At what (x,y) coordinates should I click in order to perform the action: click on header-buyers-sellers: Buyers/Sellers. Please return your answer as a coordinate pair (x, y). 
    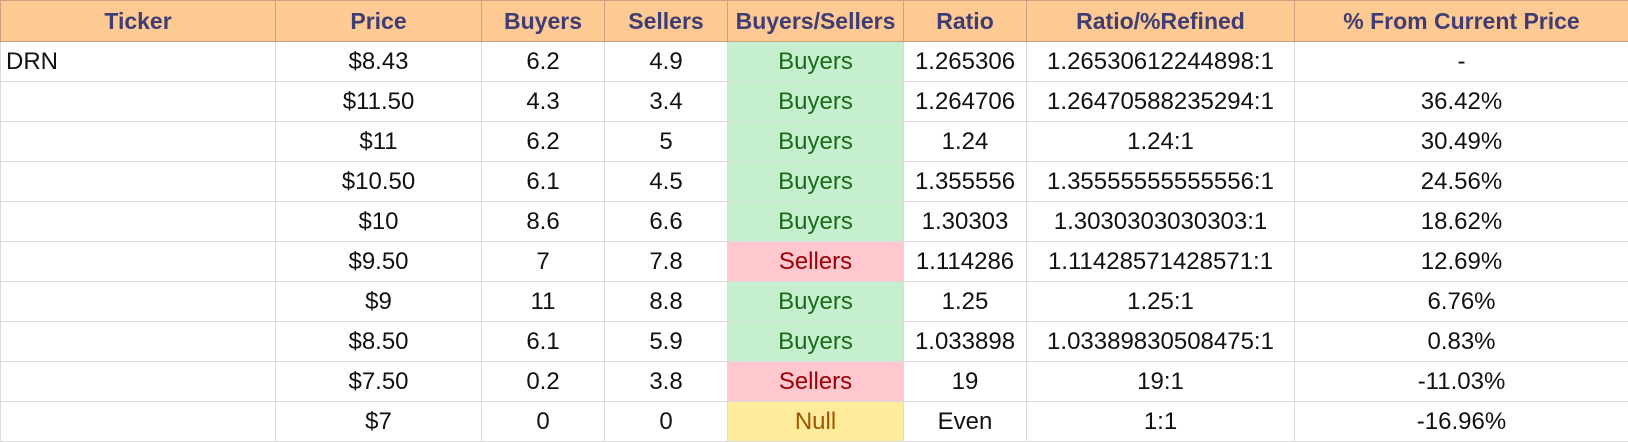
    Looking at the image, I should click on (815, 21).